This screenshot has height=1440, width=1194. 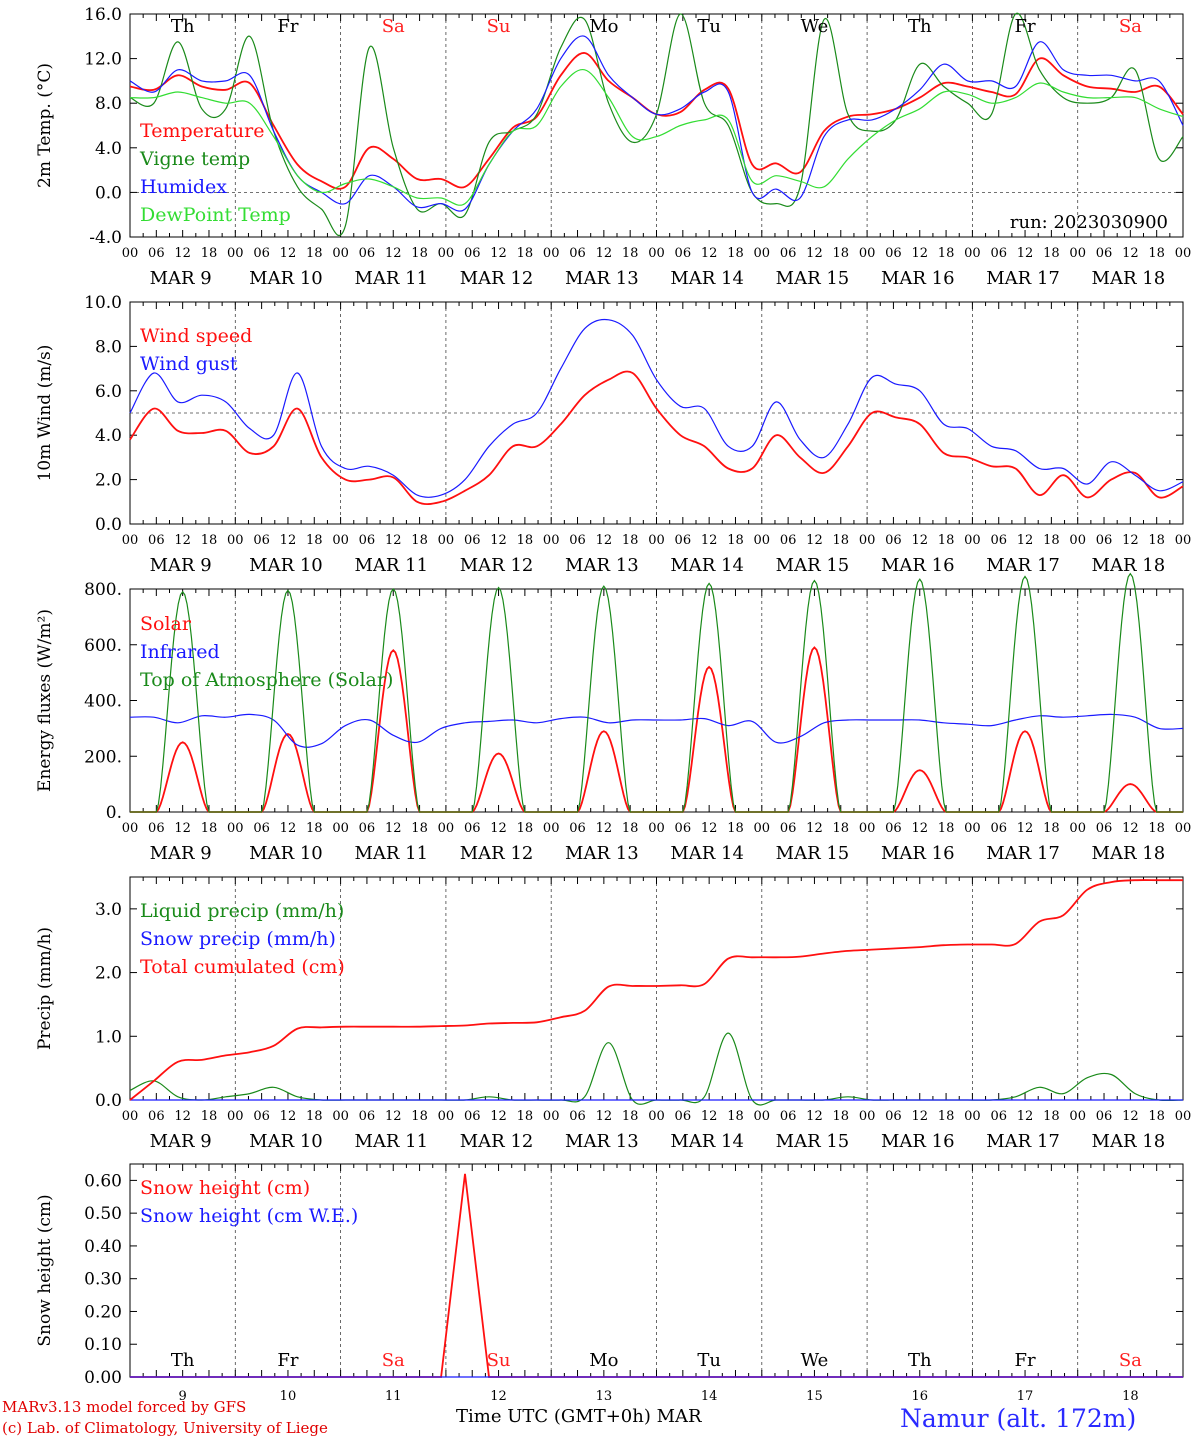 I want to click on series-line-top-of-atmosphere-solar-, so click(x=656, y=692).